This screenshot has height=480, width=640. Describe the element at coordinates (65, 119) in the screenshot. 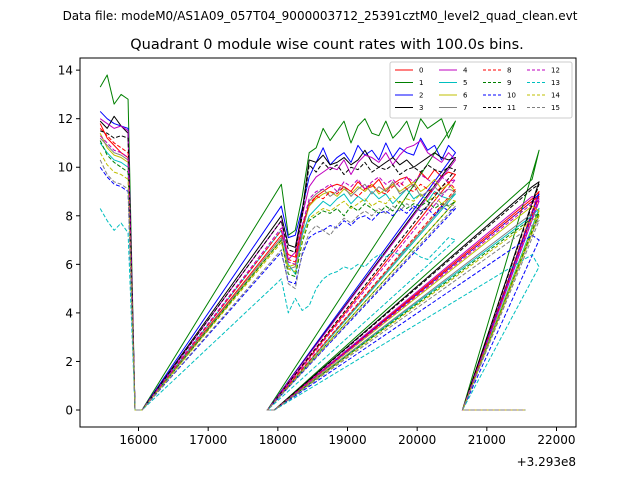

I see `y-tick-label: 12` at that location.